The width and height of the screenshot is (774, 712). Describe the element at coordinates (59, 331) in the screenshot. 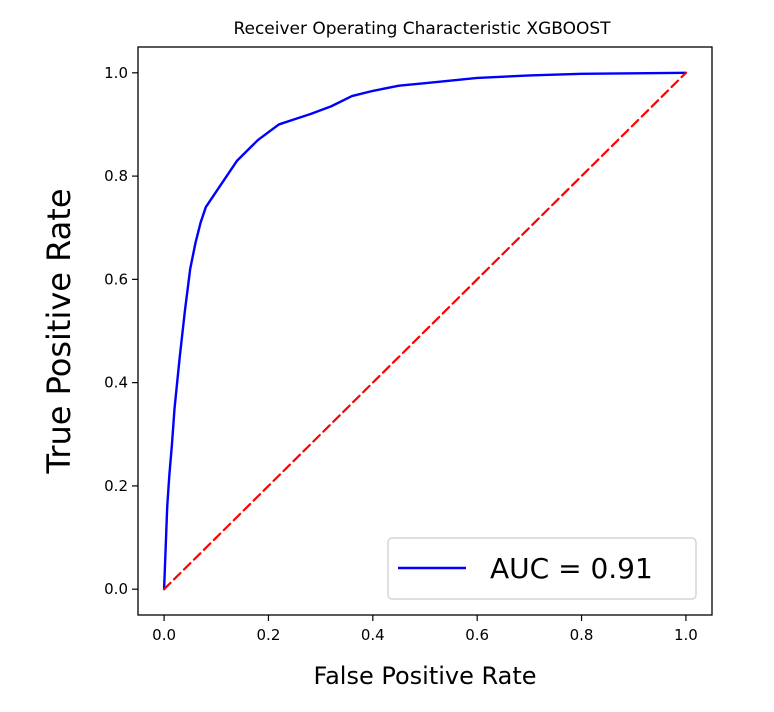

I see `y-axis-label: True Positive Rate` at that location.